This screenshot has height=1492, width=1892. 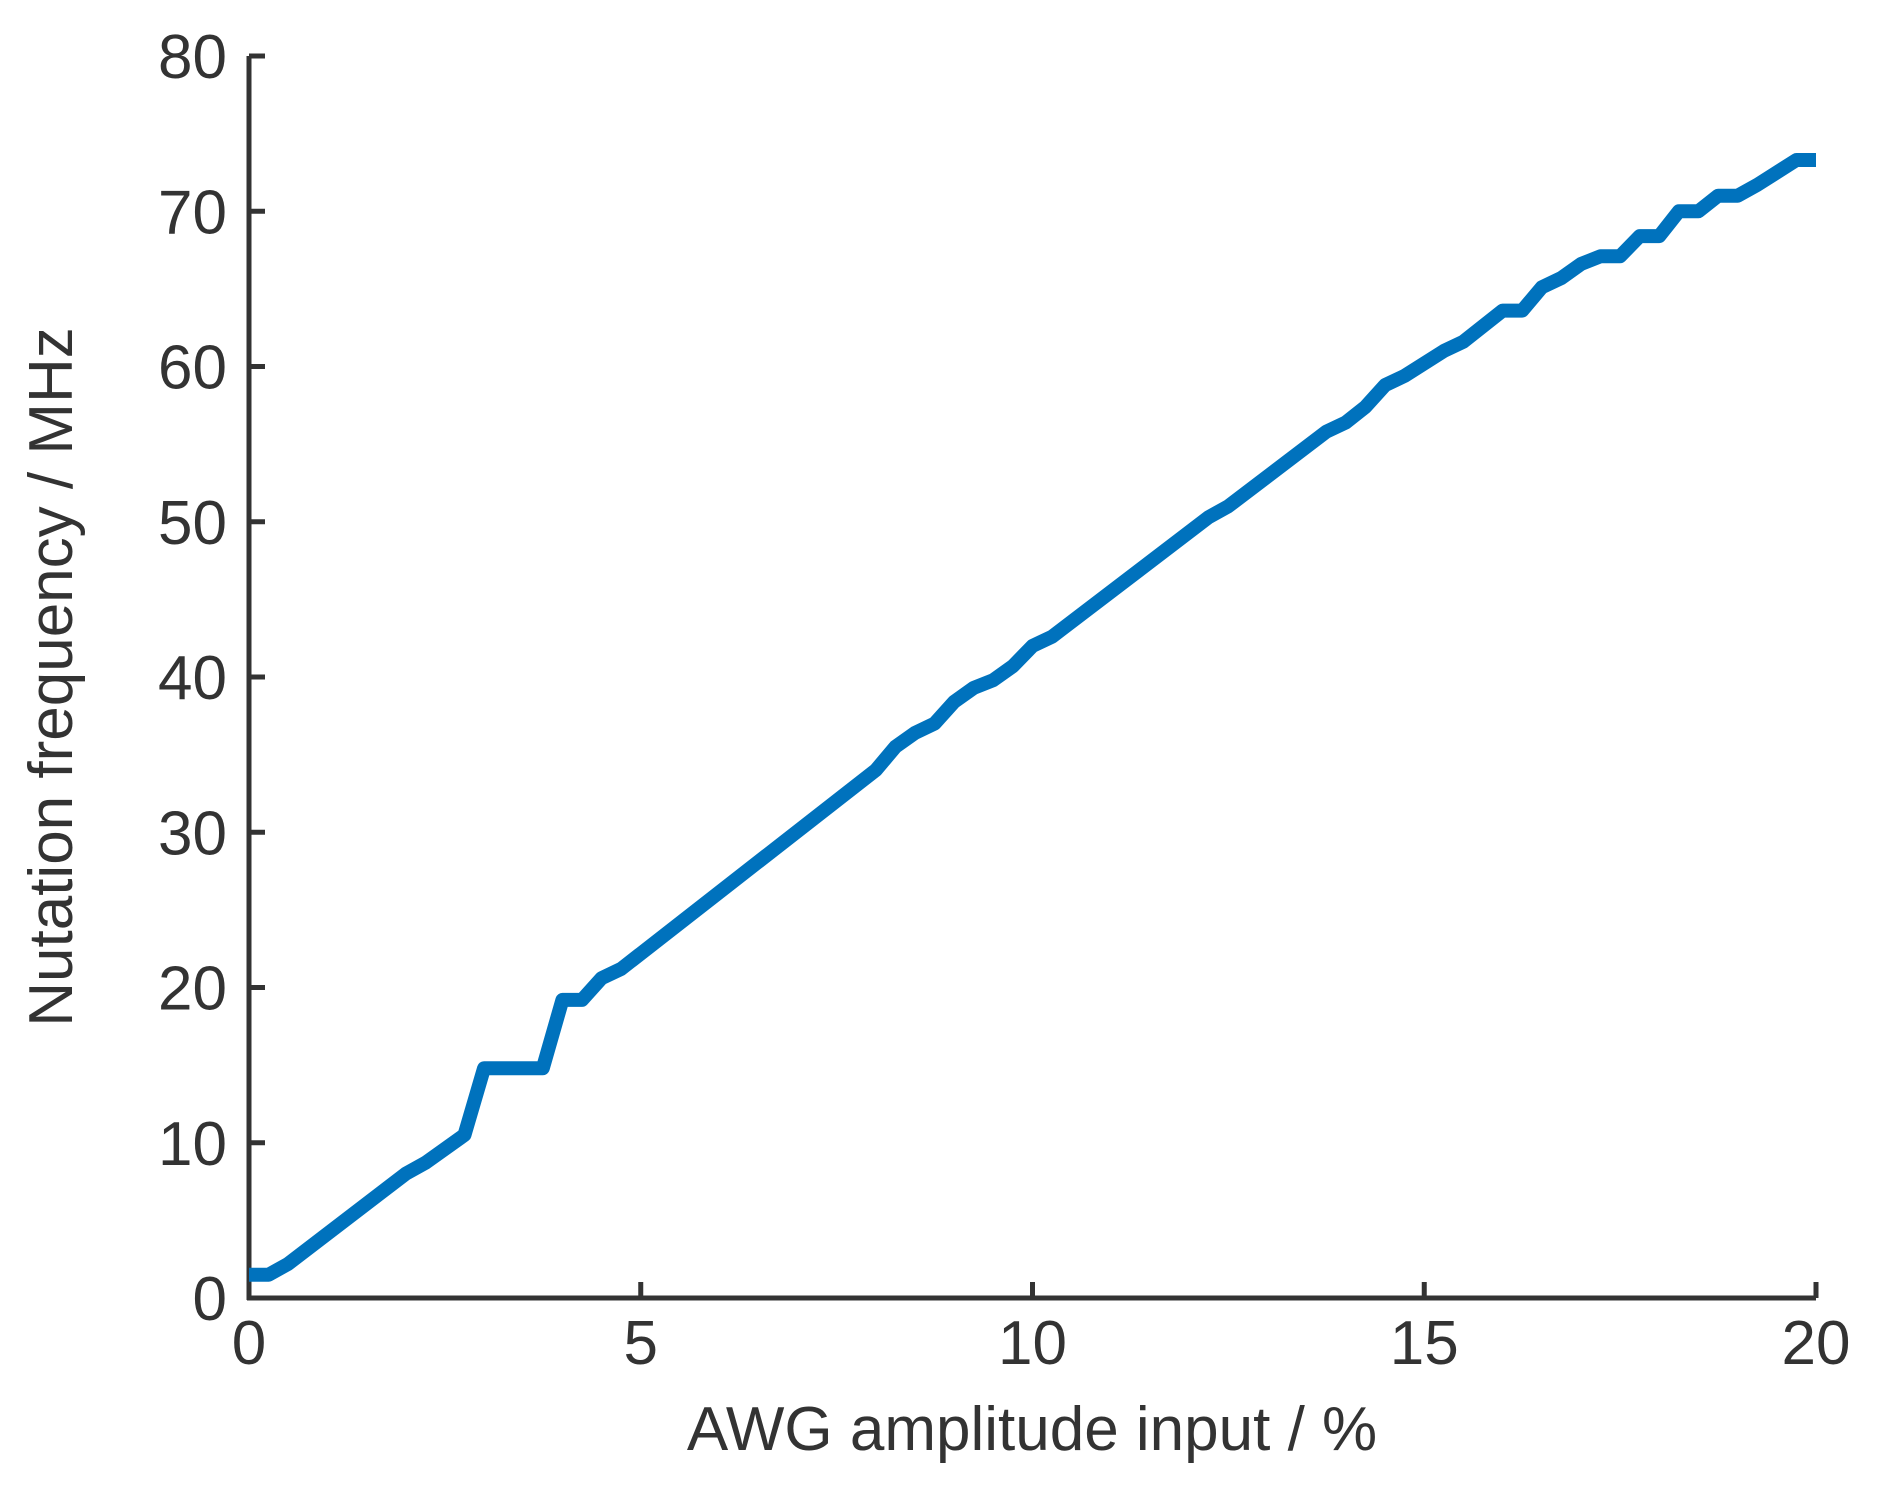 What do you see at coordinates (192, 989) in the screenshot?
I see `y-tick-label: 20` at bounding box center [192, 989].